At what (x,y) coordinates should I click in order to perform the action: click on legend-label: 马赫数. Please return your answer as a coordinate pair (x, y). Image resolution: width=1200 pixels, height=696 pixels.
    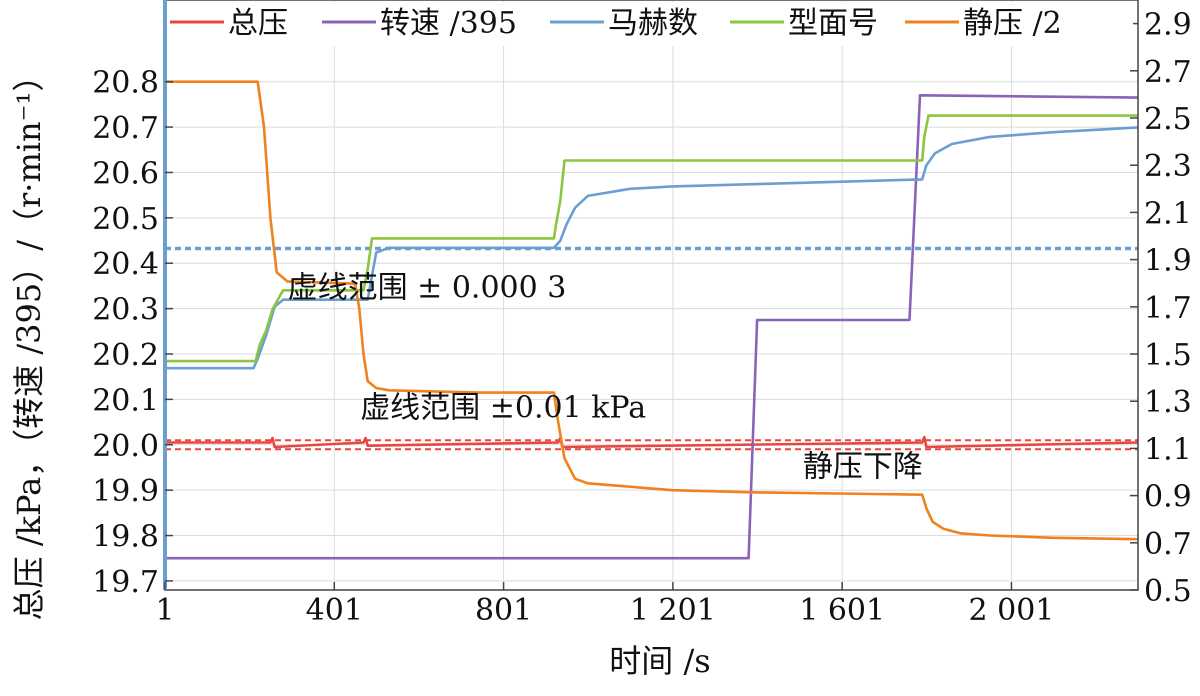
    Looking at the image, I should click on (653, 23).